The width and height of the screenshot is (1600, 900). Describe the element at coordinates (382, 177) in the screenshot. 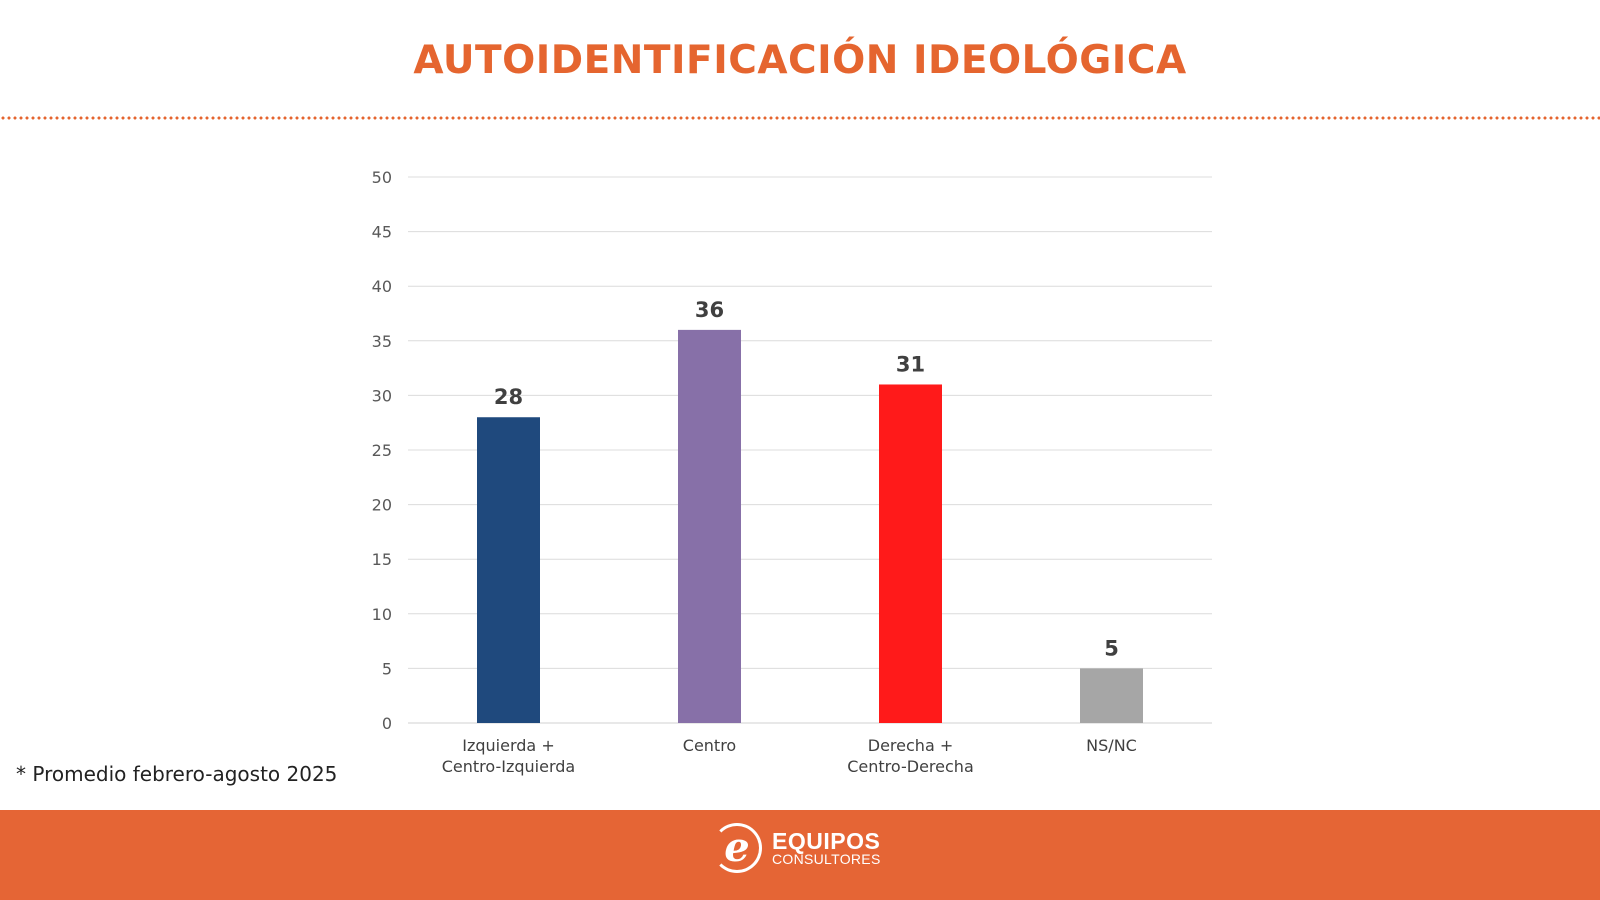

I see `y-tick-label: 50` at that location.